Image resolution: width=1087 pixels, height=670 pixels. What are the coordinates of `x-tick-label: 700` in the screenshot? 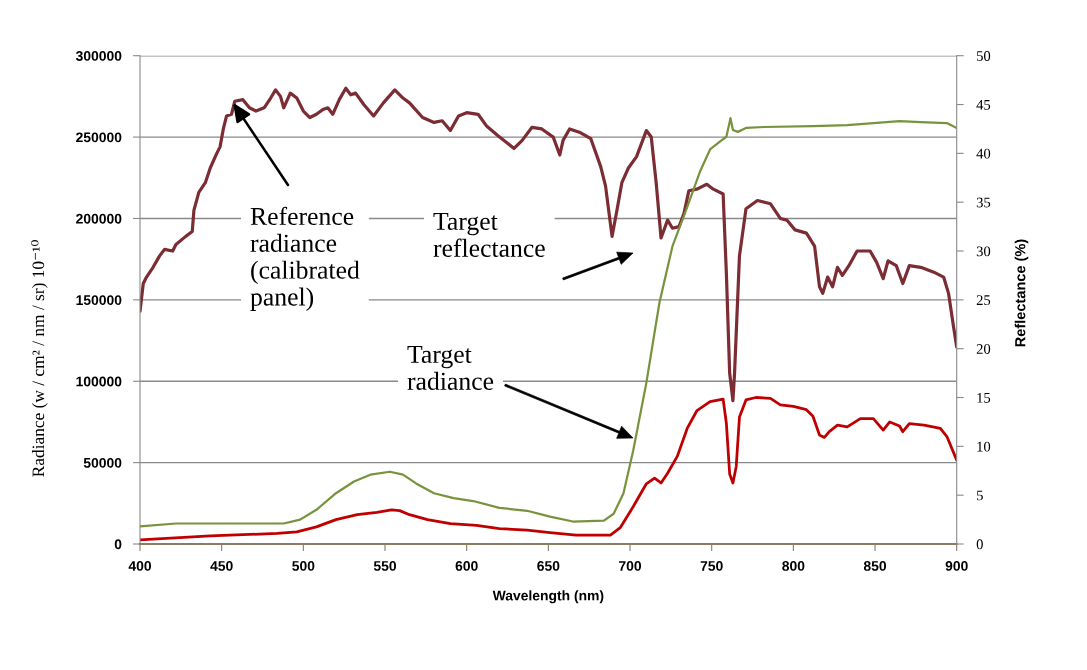 It's located at (630, 566).